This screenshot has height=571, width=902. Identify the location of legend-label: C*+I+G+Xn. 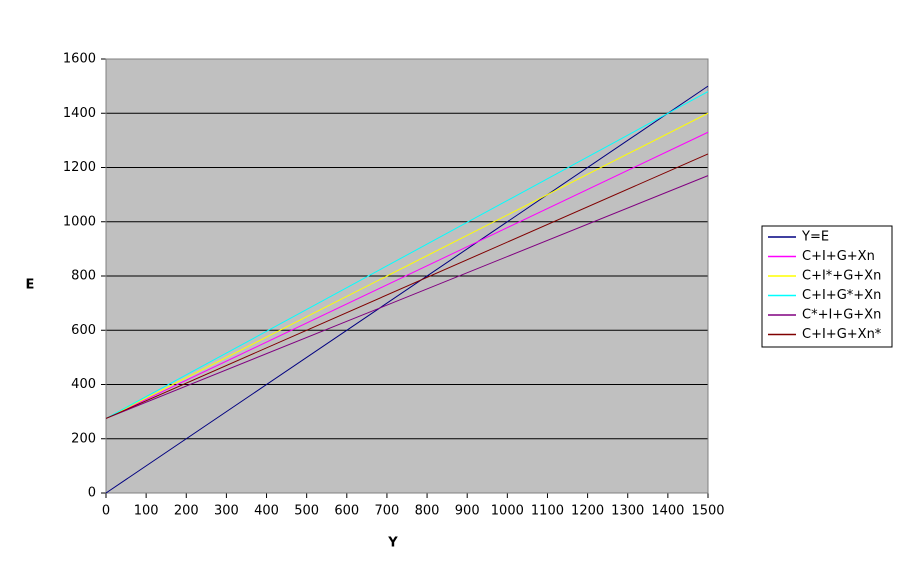
(841, 315).